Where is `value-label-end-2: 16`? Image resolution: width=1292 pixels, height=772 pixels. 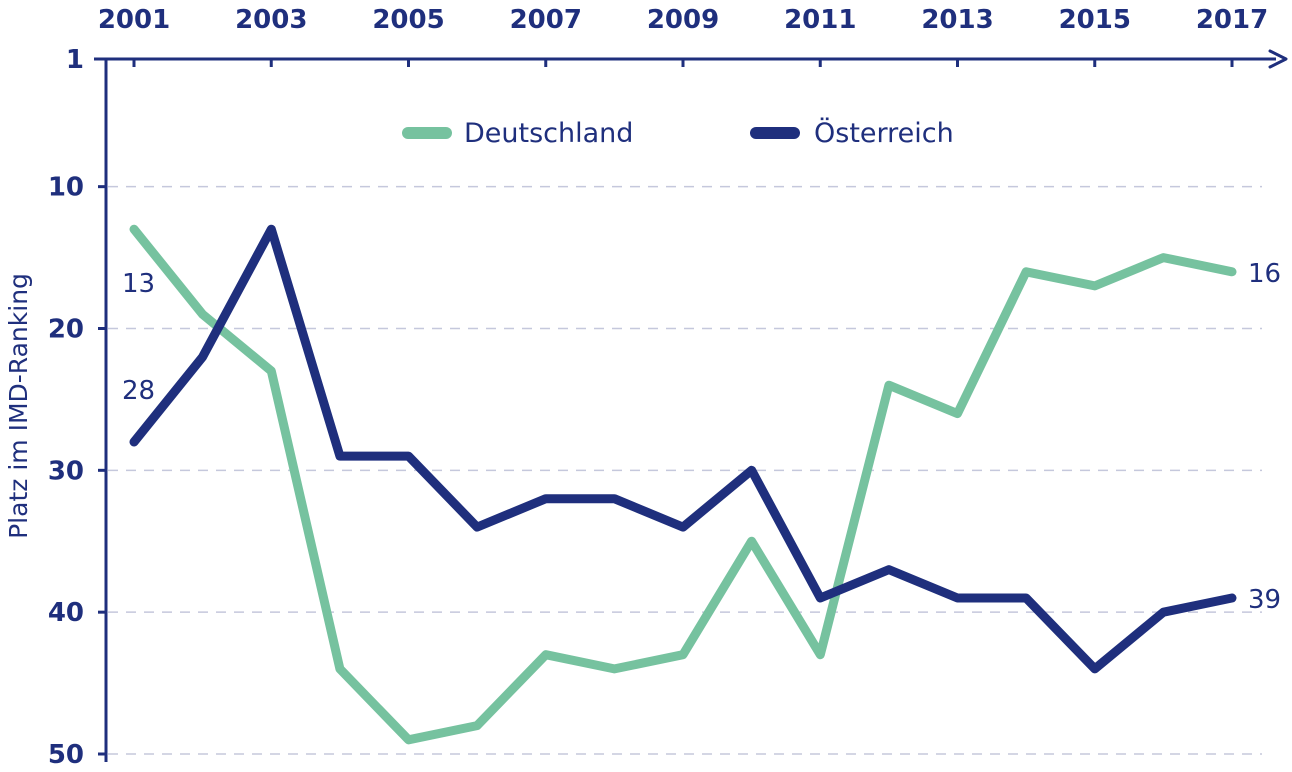 value-label-end-2: 16 is located at coordinates (1264, 274).